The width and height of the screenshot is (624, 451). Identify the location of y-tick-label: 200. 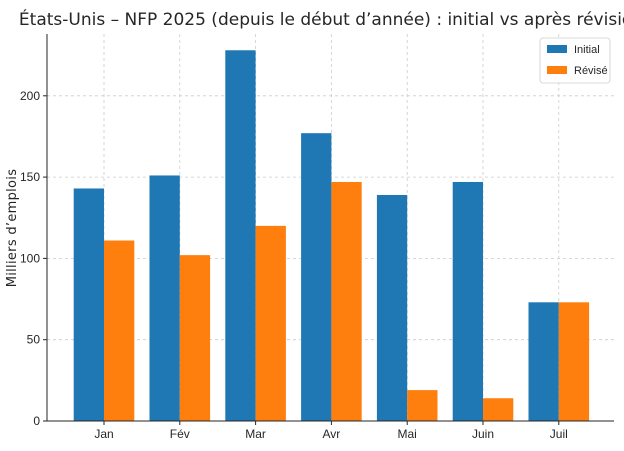
(30, 96).